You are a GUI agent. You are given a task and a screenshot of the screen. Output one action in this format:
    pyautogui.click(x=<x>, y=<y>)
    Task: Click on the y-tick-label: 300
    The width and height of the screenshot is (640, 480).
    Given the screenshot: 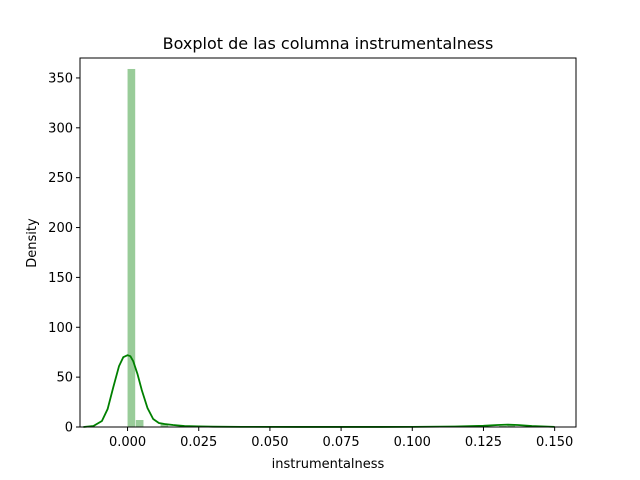 What is the action you would take?
    pyautogui.click(x=60, y=128)
    